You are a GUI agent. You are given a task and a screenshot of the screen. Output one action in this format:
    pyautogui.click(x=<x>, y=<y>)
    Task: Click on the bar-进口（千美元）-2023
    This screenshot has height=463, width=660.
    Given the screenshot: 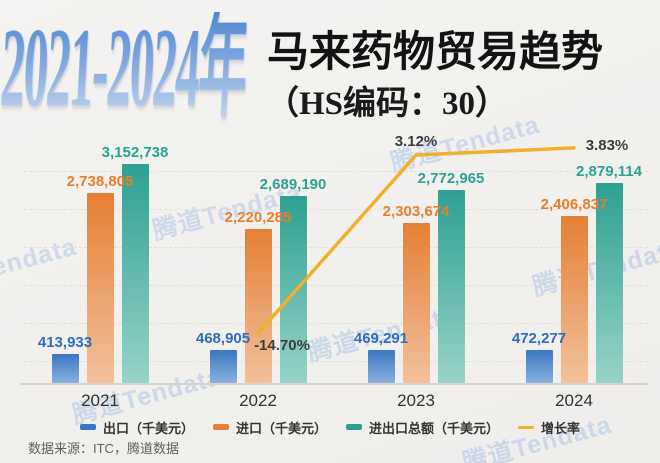 What is the action you would take?
    pyautogui.click(x=416, y=303)
    